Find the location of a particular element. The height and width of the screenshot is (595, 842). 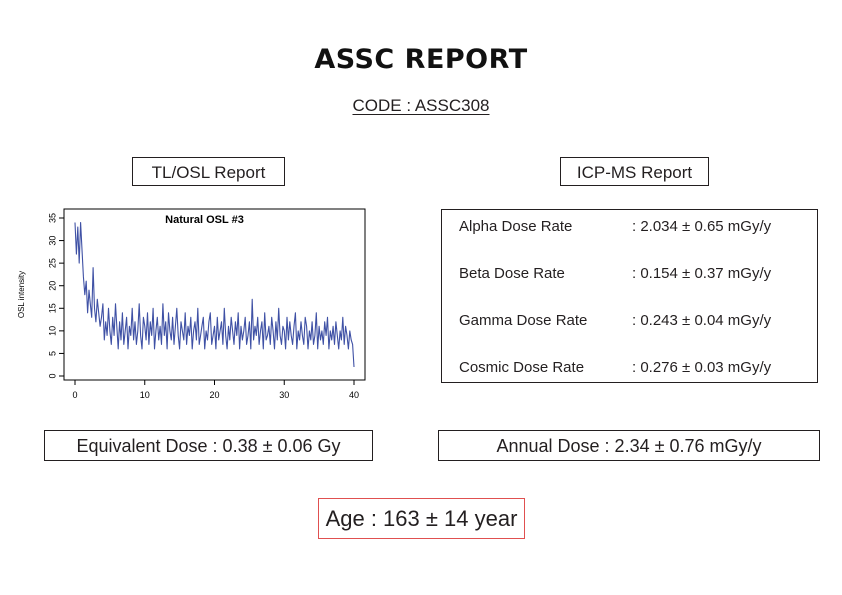

dose-value: : 0.243 ± 0.04 mGy/y is located at coordinates (702, 320).